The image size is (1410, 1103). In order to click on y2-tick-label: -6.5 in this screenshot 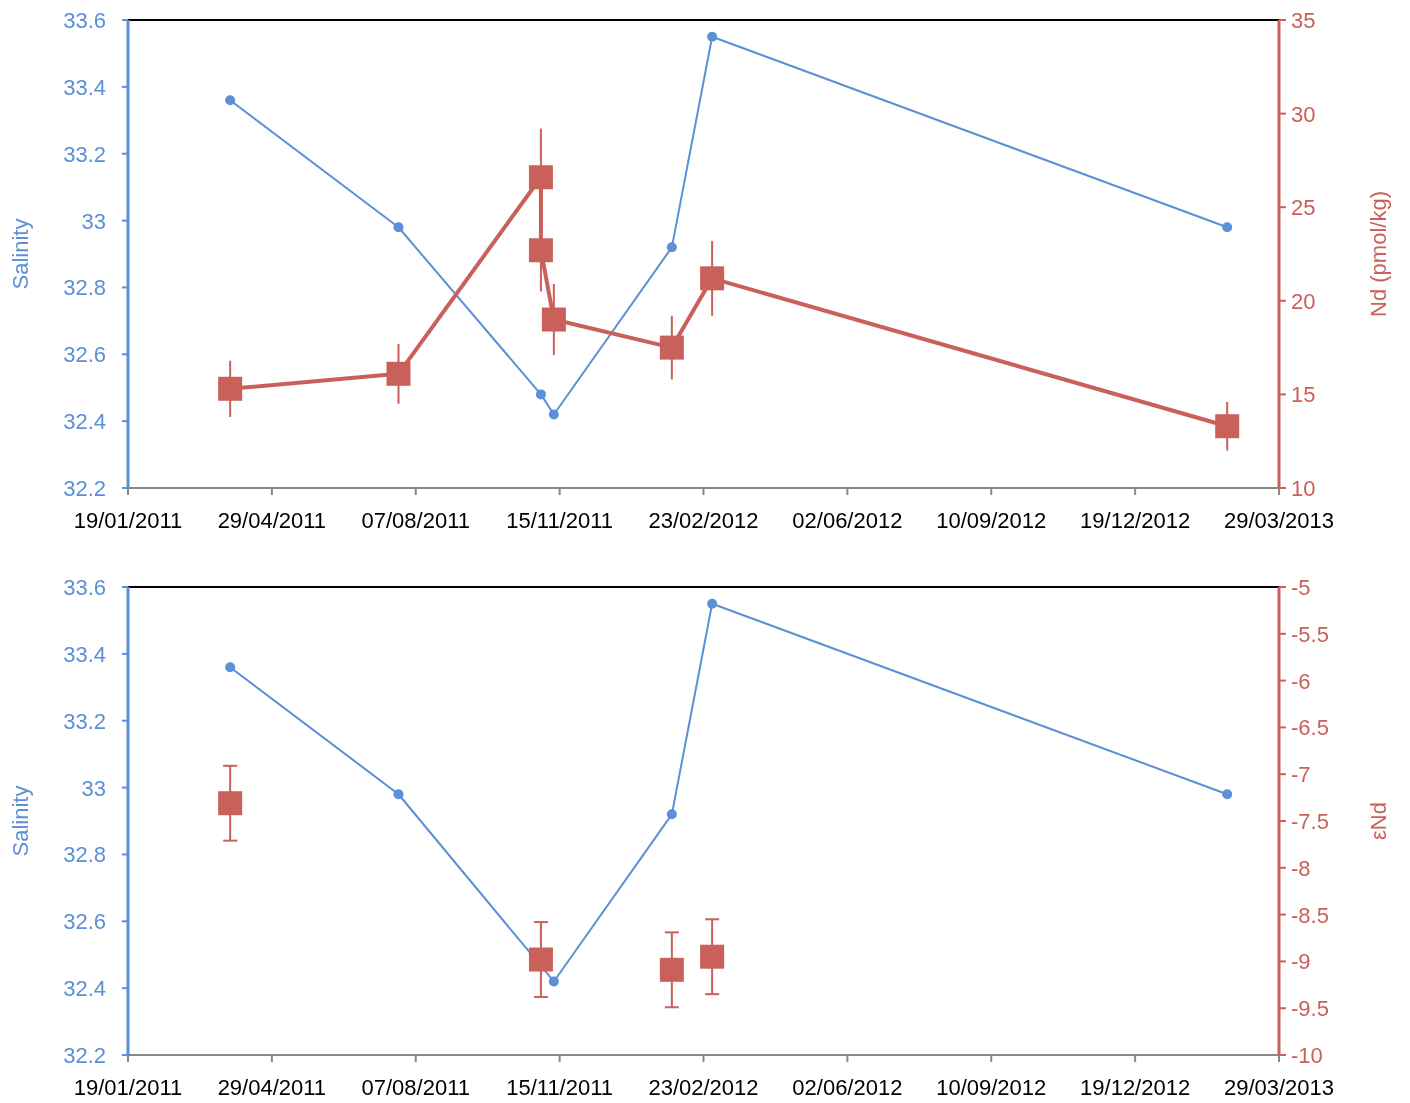, I will do `click(1310, 728)`.